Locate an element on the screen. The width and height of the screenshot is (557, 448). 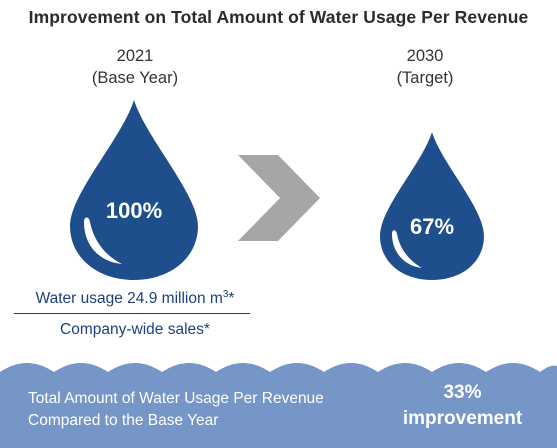
target-percent: 67% is located at coordinates (432, 226).